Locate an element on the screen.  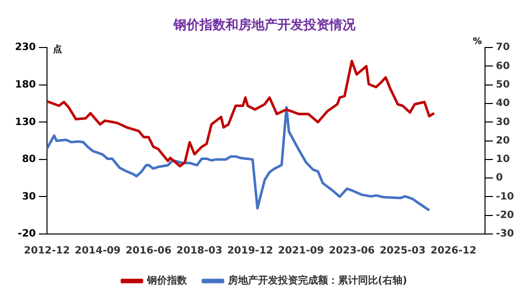
chart-title: 钢价指数和房地产开发投资情况 is located at coordinates (264, 25).